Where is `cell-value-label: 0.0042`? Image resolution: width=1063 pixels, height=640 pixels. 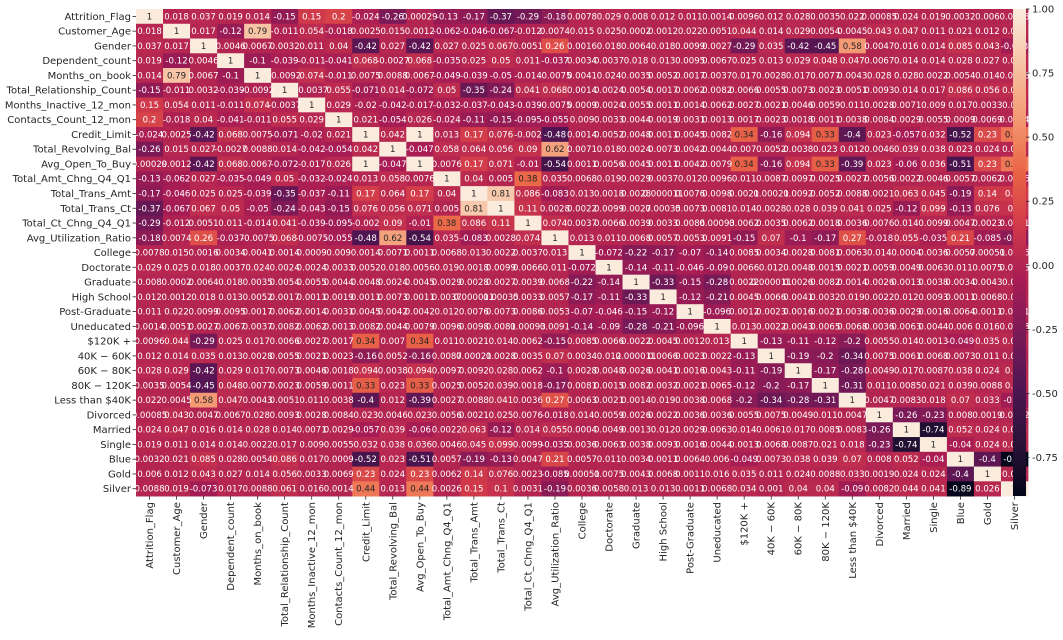 cell-value-label: 0.0042 is located at coordinates (393, 313).